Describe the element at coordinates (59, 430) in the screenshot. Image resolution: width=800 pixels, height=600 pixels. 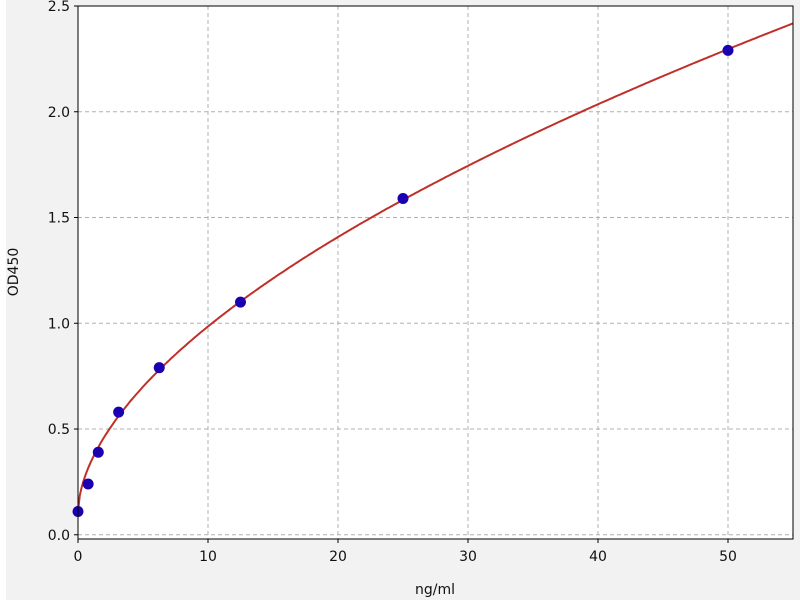
I see `y-tick-label: 0.5` at that location.